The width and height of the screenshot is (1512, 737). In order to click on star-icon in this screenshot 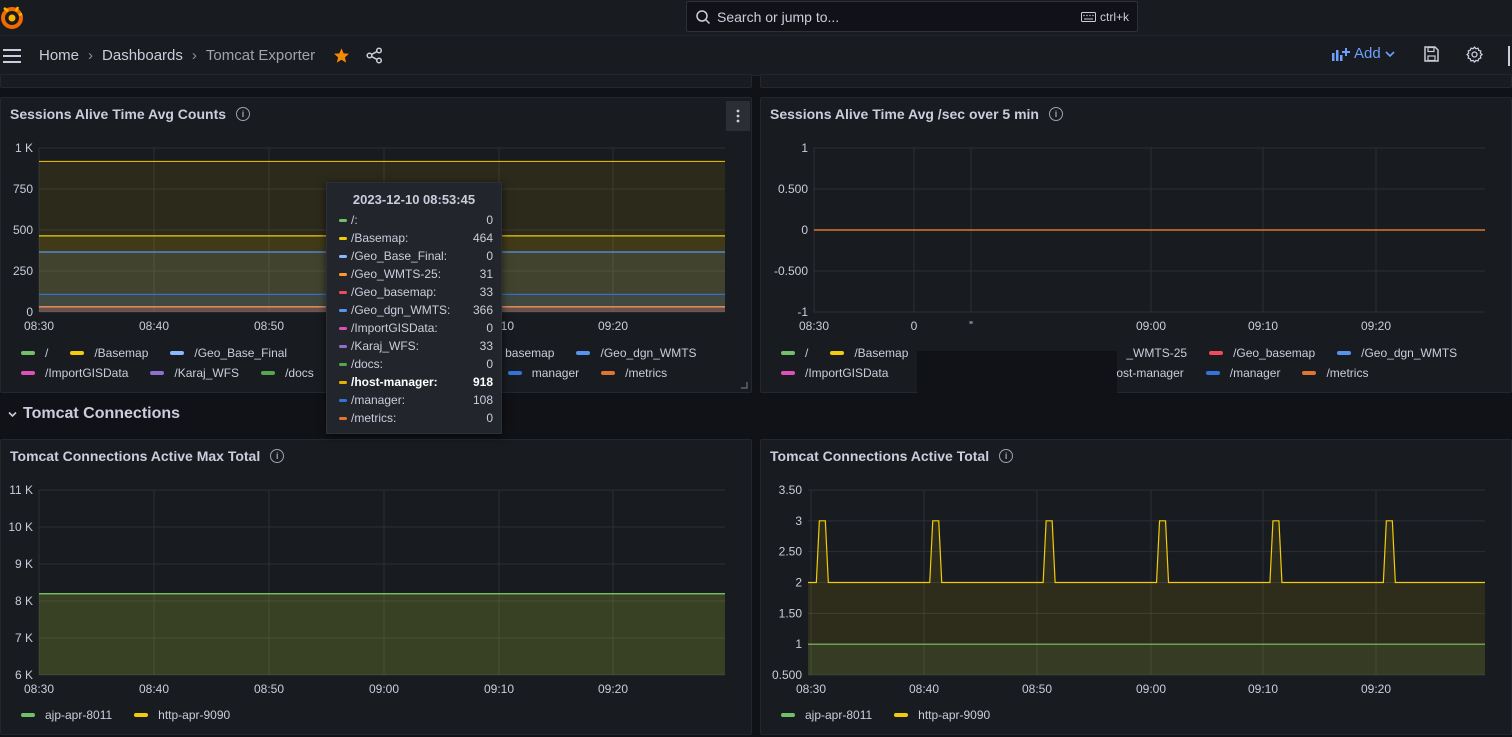, I will do `click(341, 55)`.